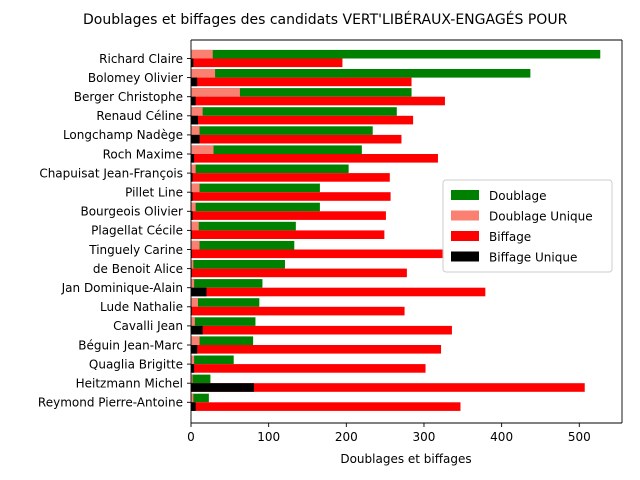 This screenshot has height=480, width=640. I want to click on bar-biffage-chapuisat-jean-francois, so click(290, 177).